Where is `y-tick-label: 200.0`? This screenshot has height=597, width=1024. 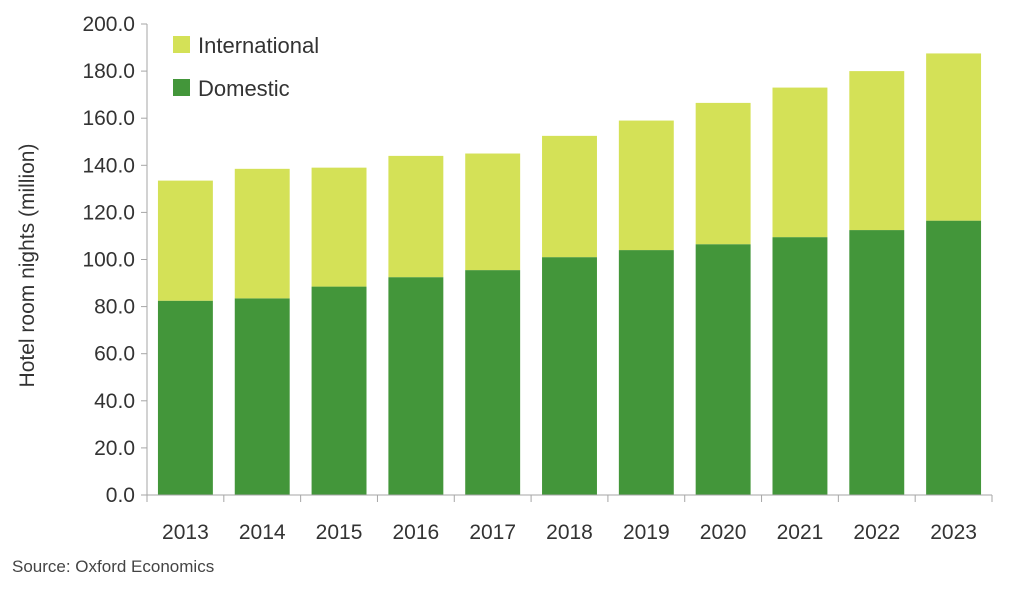
y-tick-label: 200.0 is located at coordinates (108, 24).